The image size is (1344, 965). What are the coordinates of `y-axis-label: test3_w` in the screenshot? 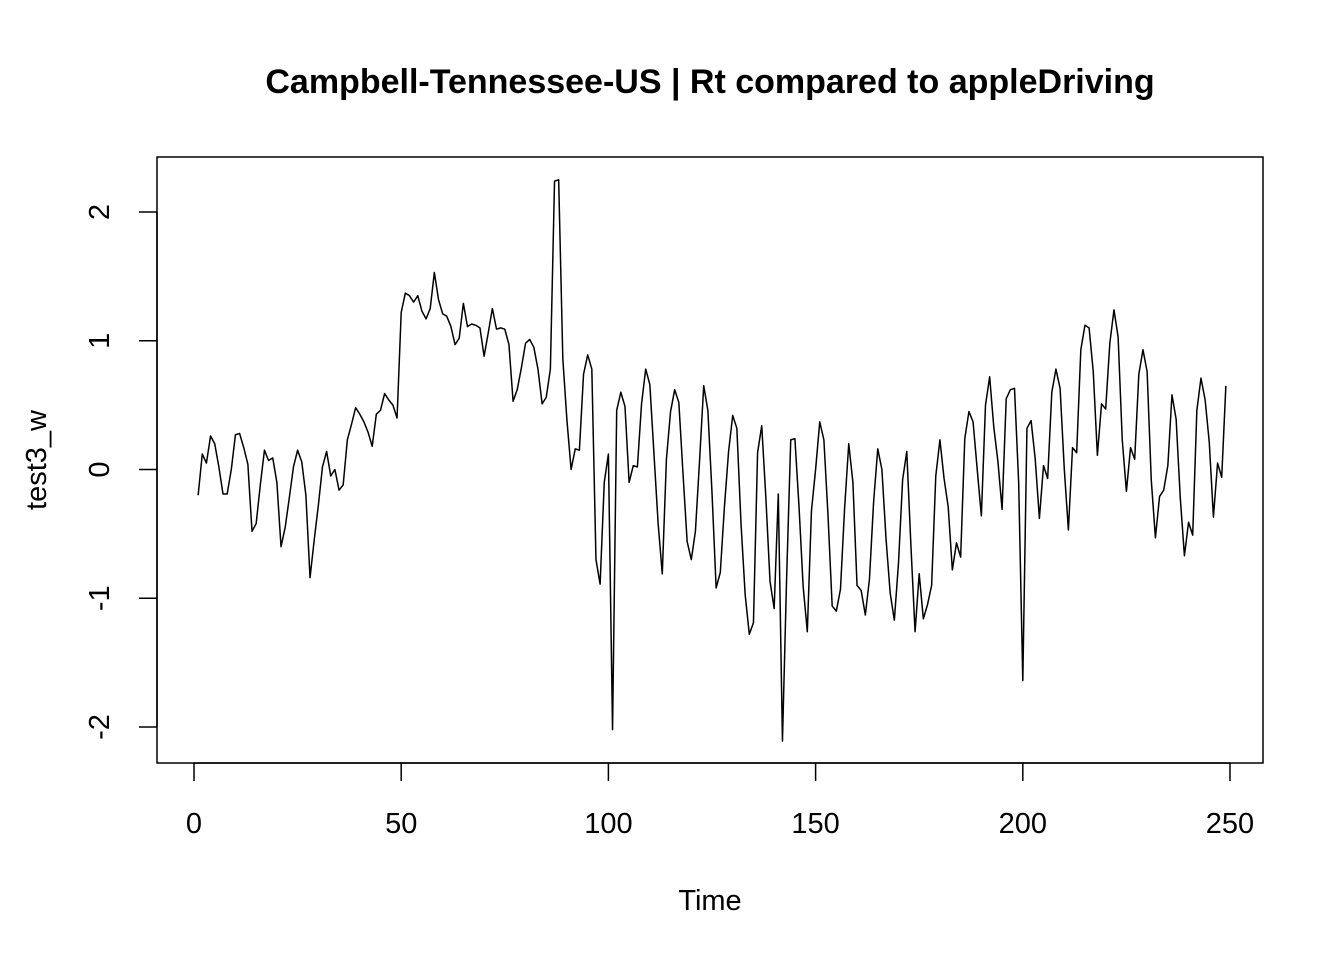 It's located at (37, 459).